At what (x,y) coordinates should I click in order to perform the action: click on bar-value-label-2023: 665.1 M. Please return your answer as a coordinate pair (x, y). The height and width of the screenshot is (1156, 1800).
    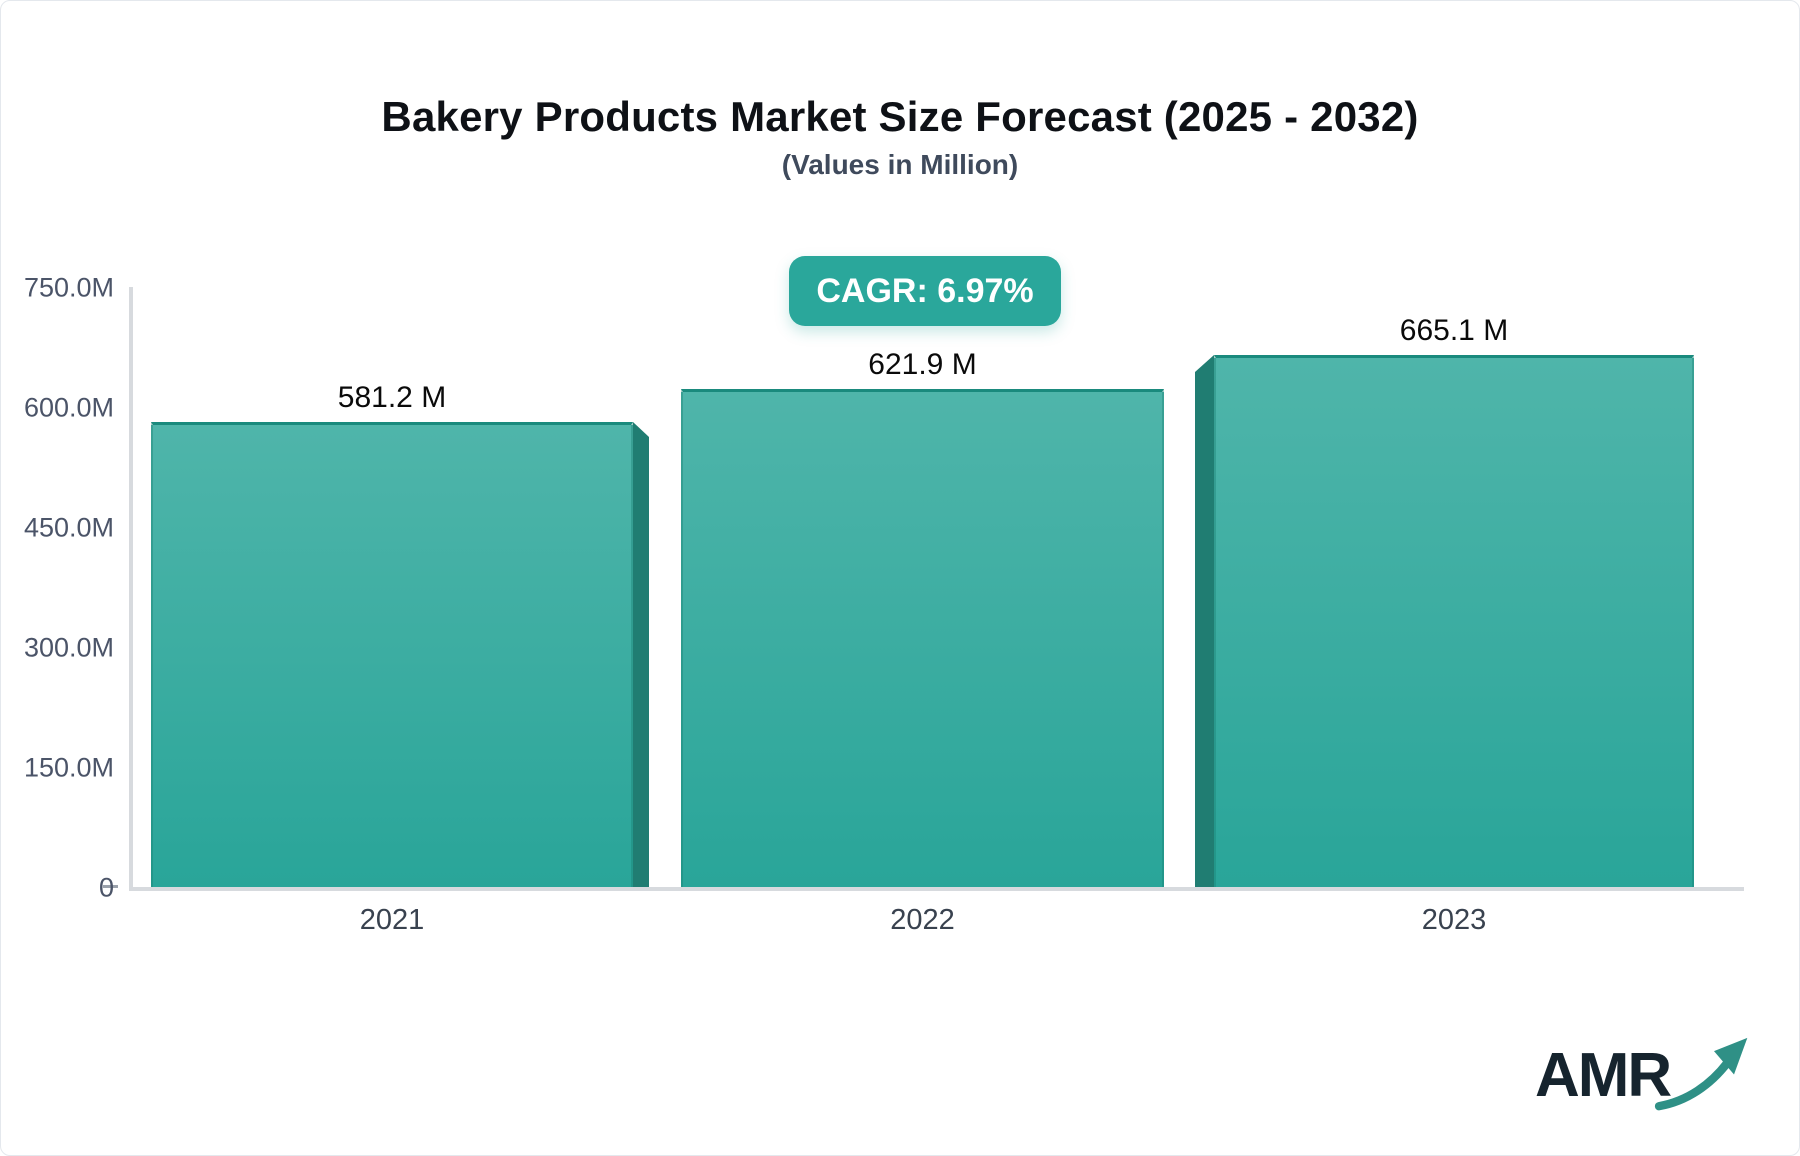
    Looking at the image, I should click on (1454, 330).